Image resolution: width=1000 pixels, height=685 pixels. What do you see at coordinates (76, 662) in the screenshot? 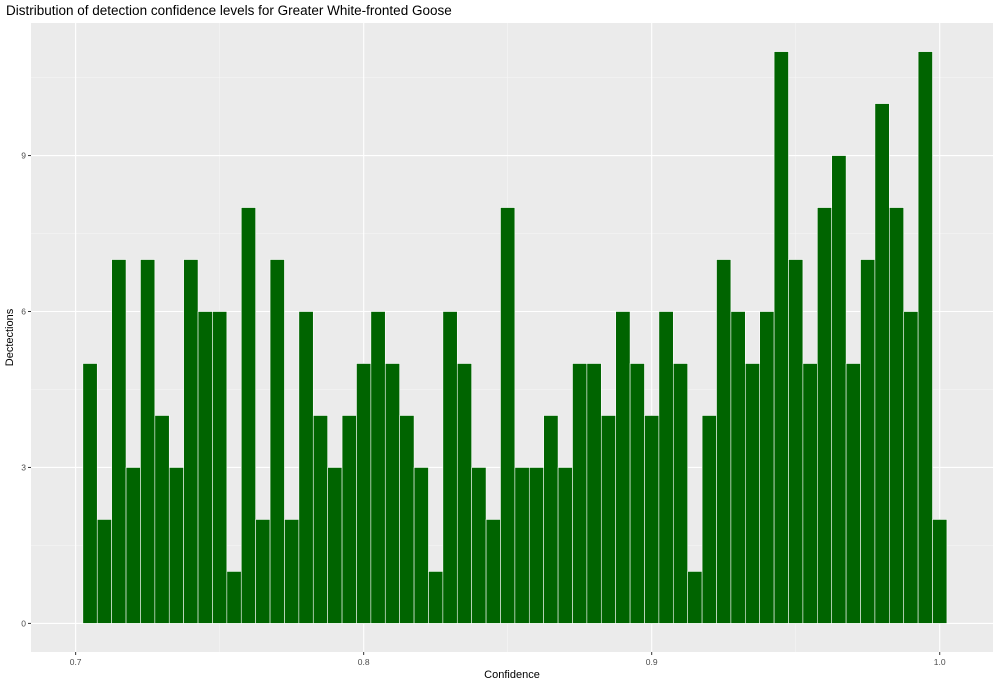
I see `x-tick-label: 0.7` at bounding box center [76, 662].